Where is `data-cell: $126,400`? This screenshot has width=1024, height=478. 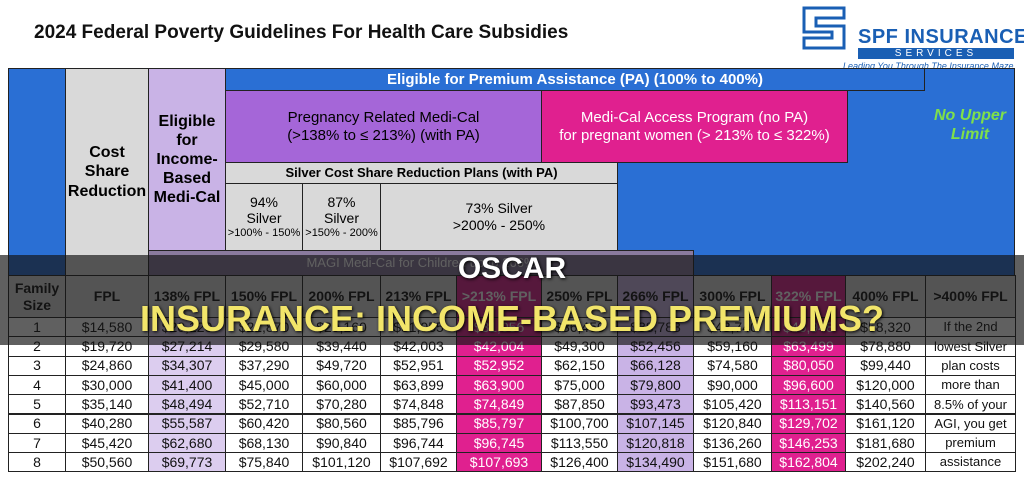 data-cell: $126,400 is located at coordinates (579, 462).